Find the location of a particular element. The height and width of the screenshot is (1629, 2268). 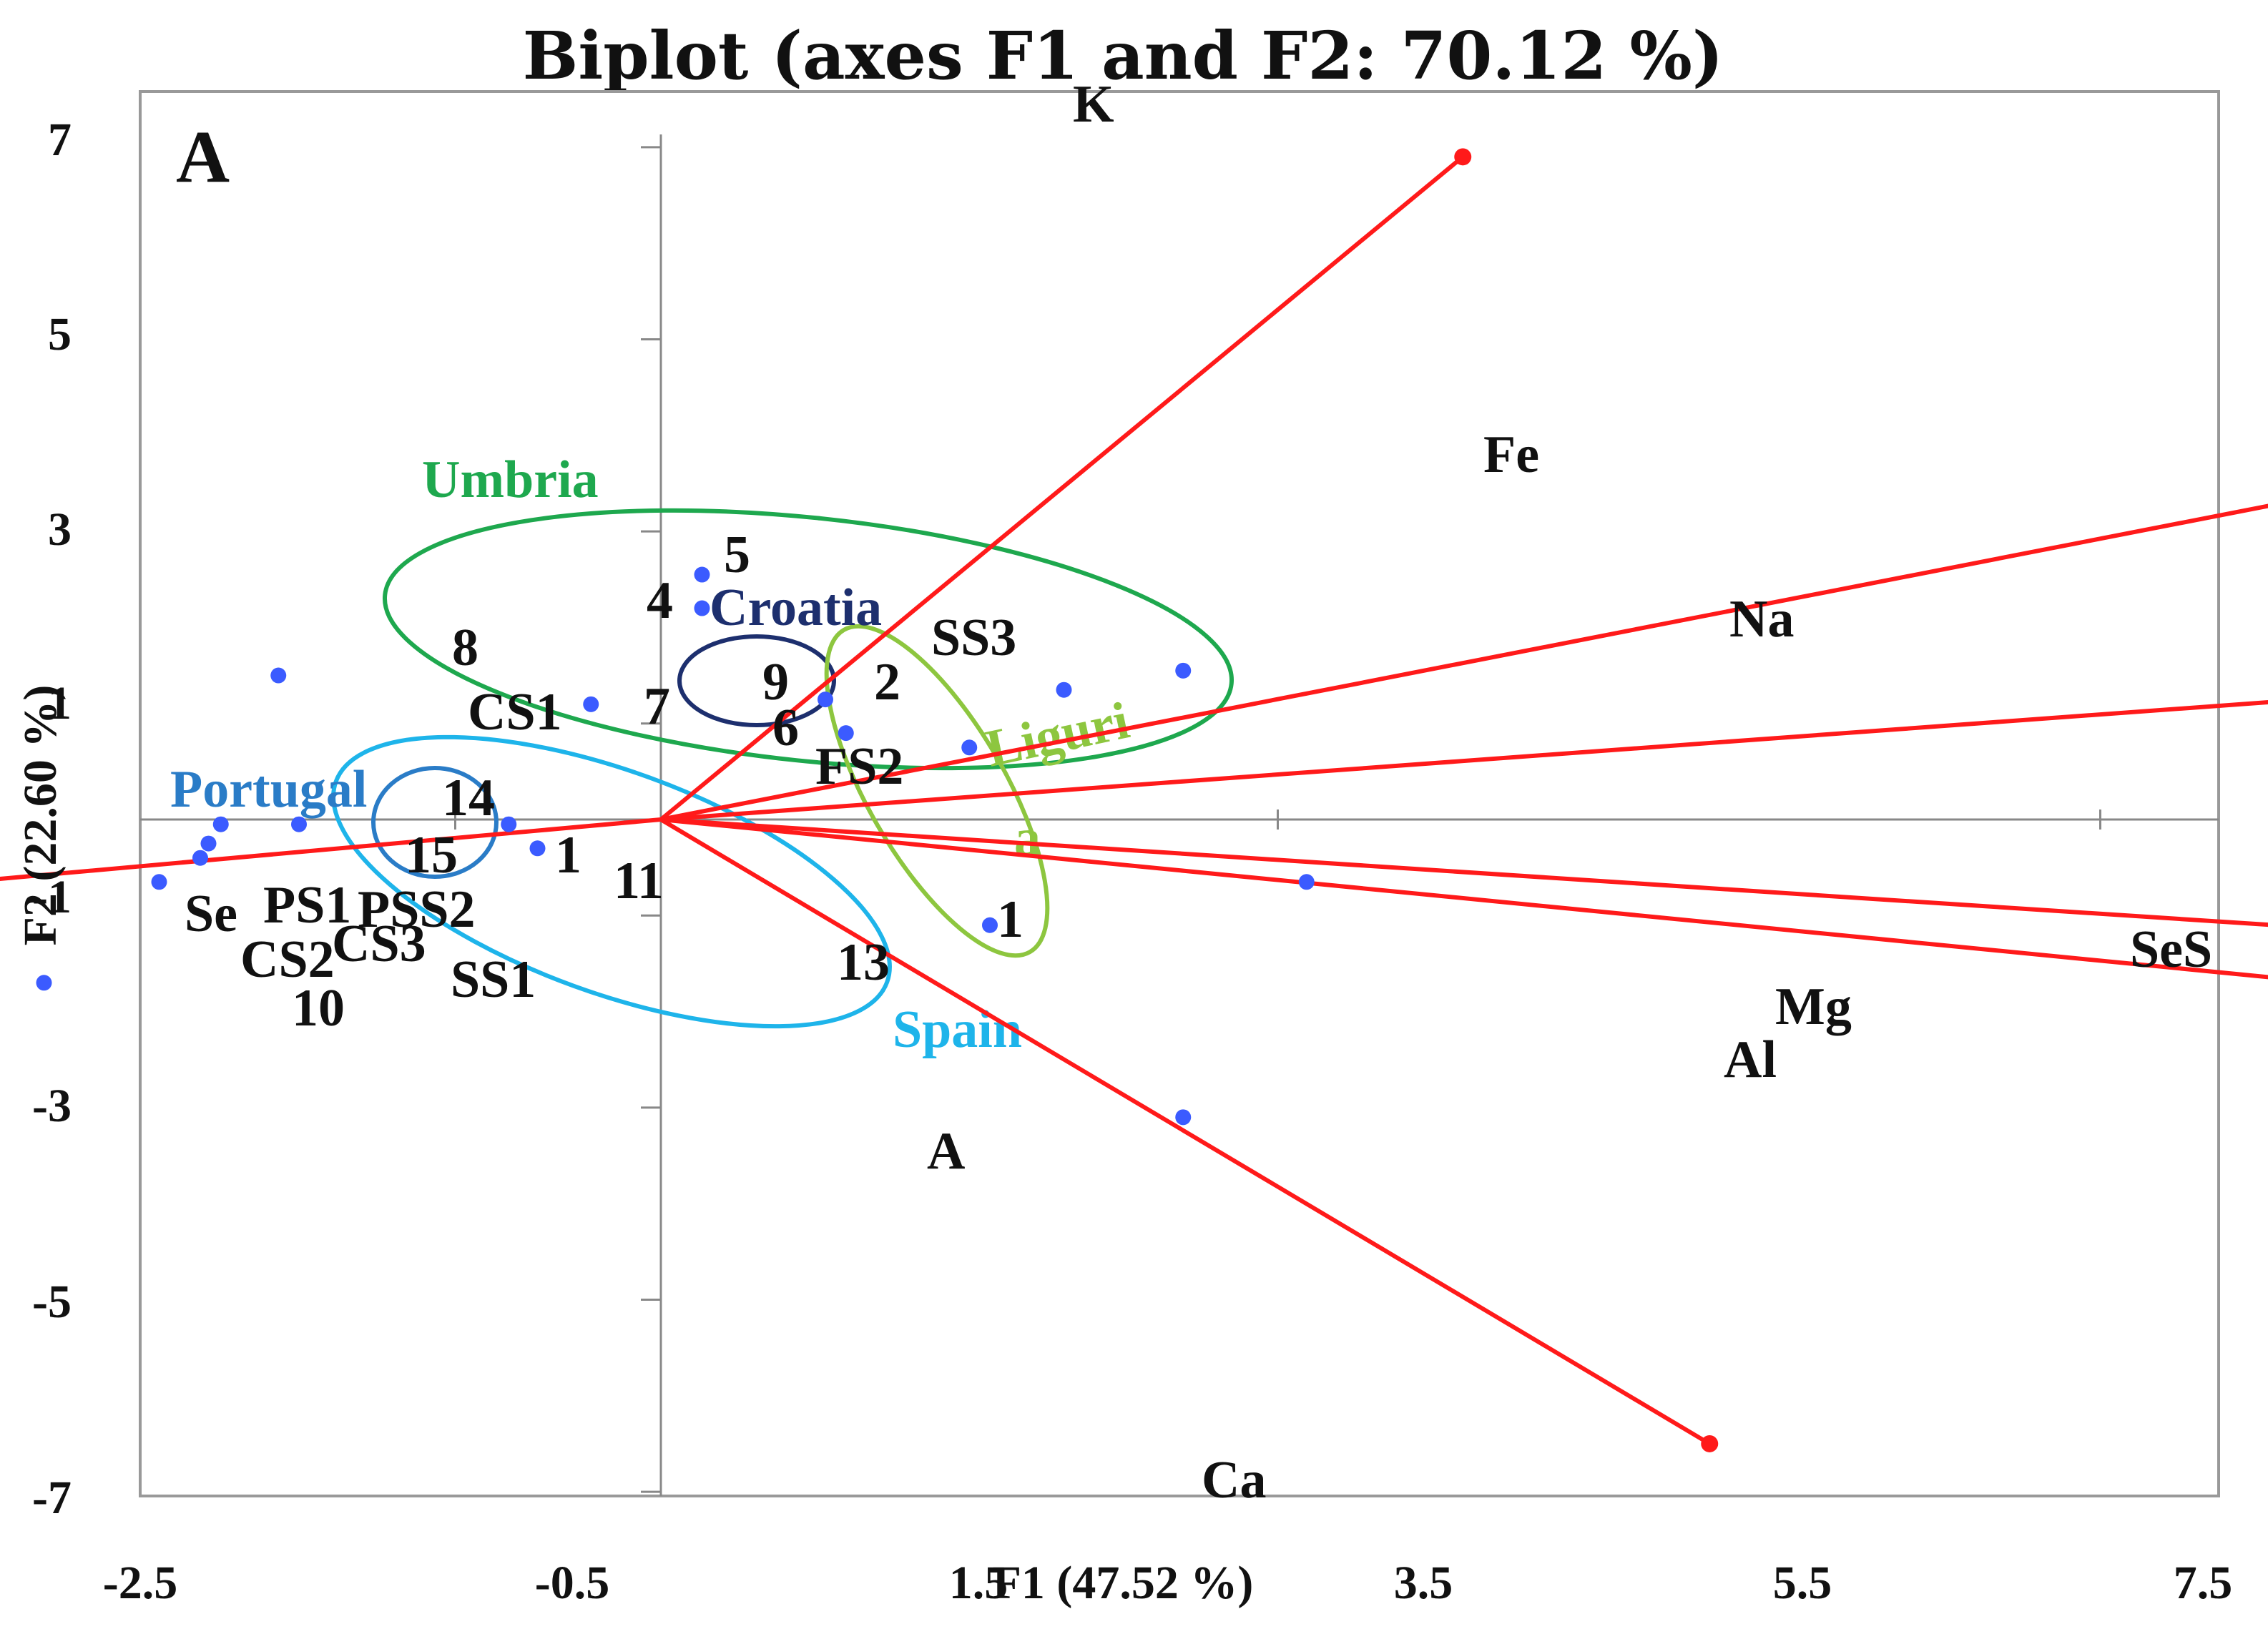

vector-al is located at coordinates (1464, 899).